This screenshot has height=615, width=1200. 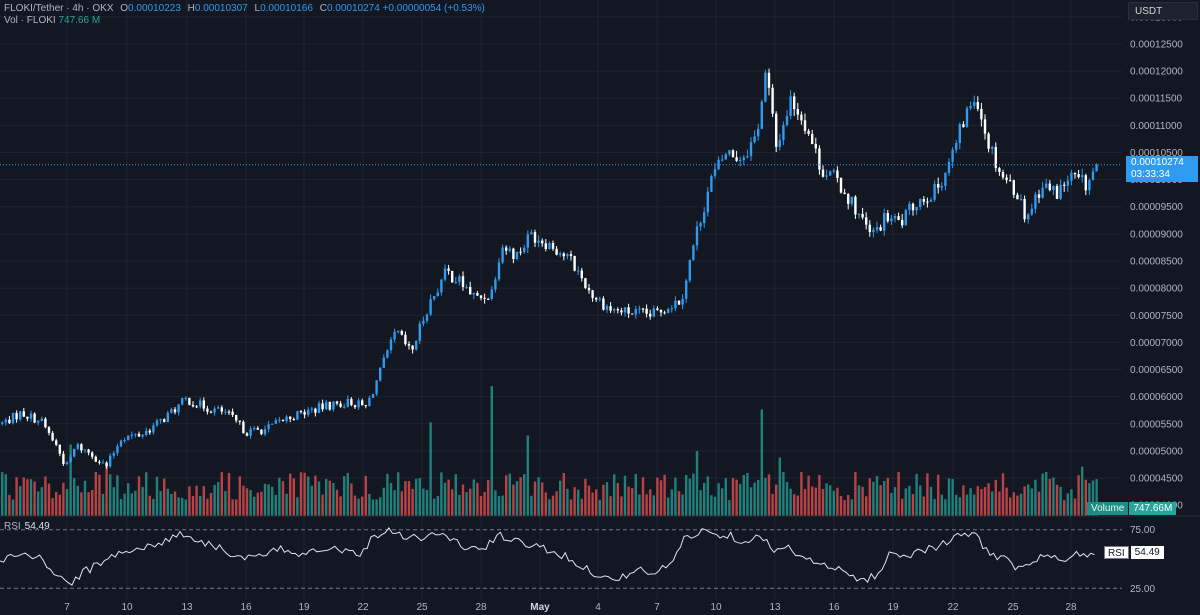 I want to click on rsi-label: RSI, so click(x=12, y=526).